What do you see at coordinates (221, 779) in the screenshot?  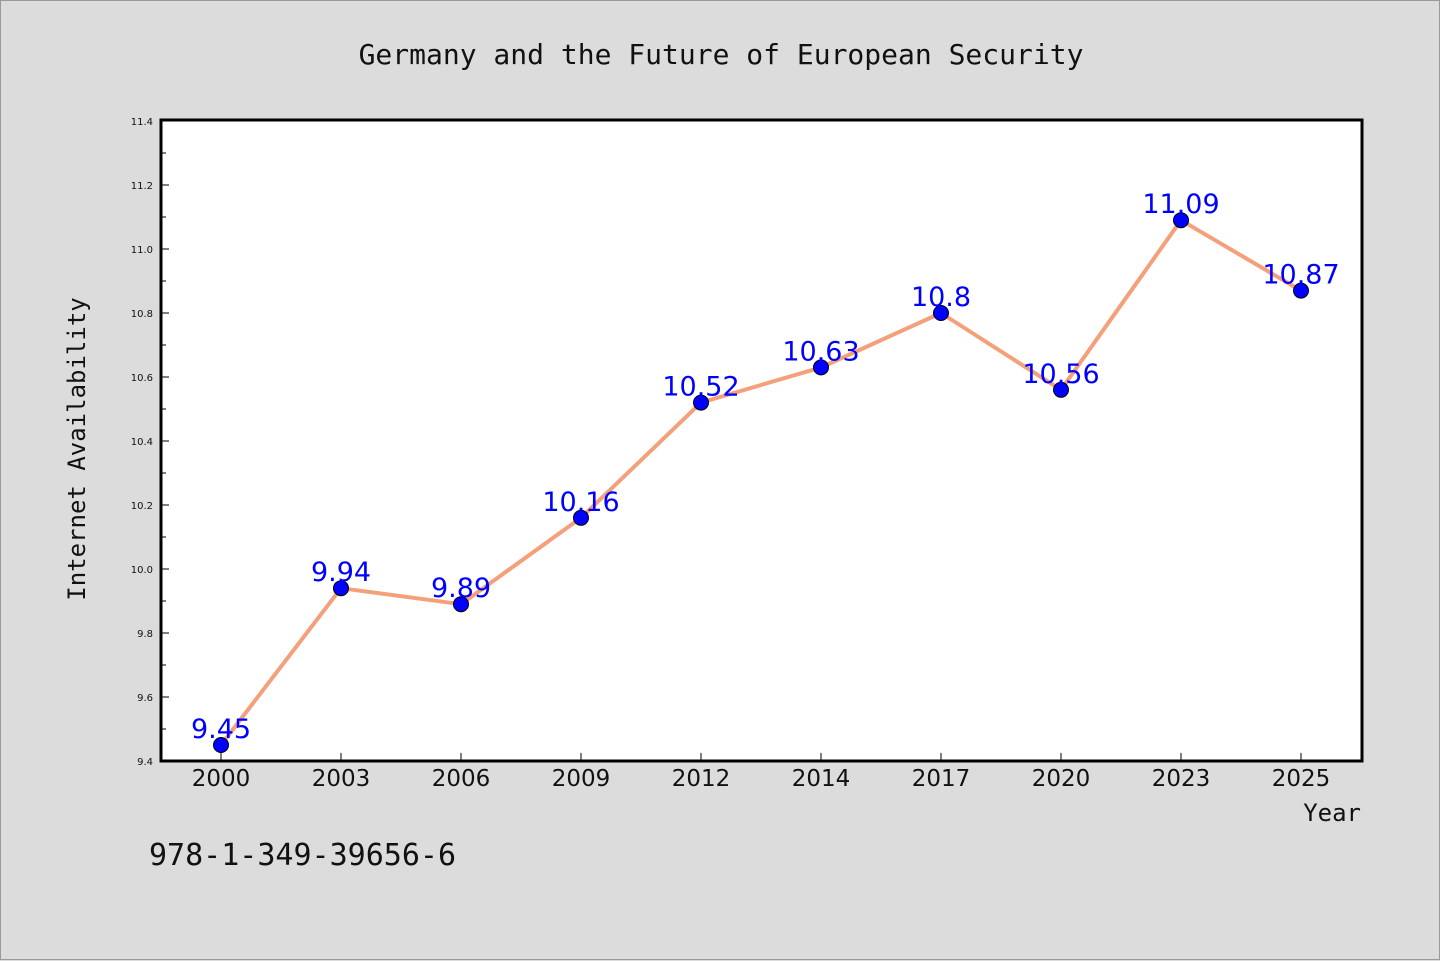 I see `x-tick-label: 2000` at bounding box center [221, 779].